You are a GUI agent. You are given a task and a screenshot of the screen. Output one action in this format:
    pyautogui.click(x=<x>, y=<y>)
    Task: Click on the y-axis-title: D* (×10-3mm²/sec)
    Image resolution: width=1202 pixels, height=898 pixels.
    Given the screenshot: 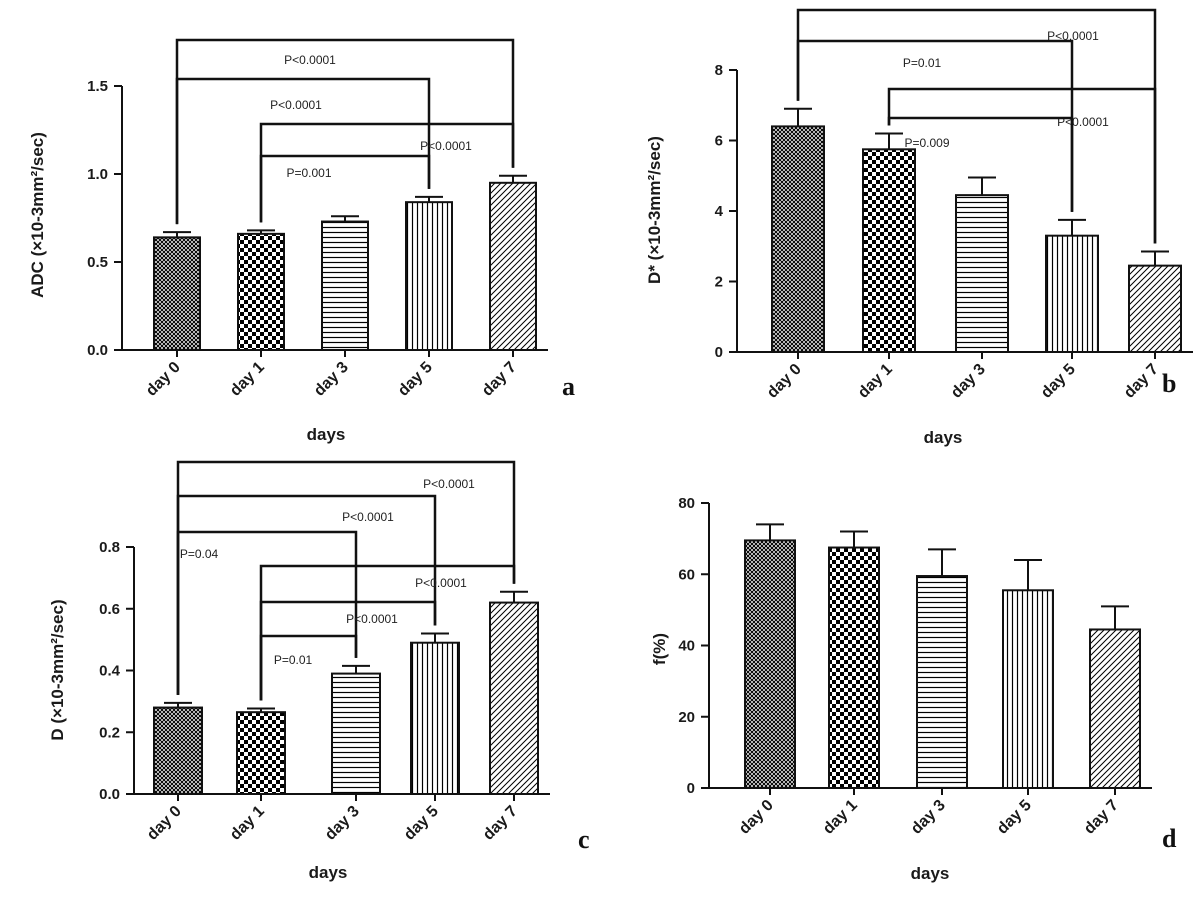 What is the action you would take?
    pyautogui.click(x=654, y=210)
    